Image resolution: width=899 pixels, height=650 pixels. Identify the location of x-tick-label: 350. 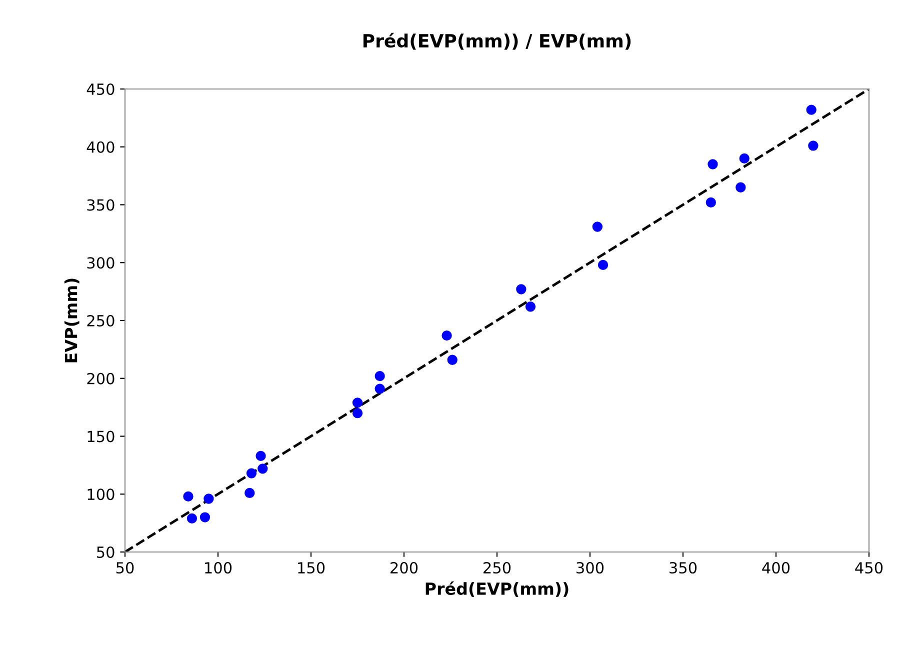
(683, 568).